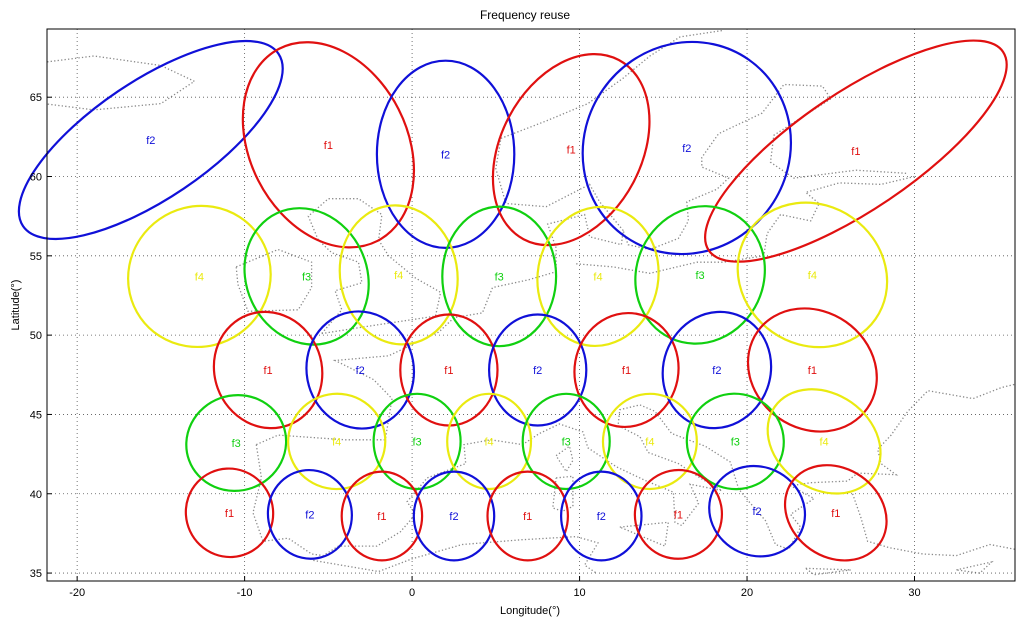  I want to click on beam-label-12: f4, so click(812, 276).